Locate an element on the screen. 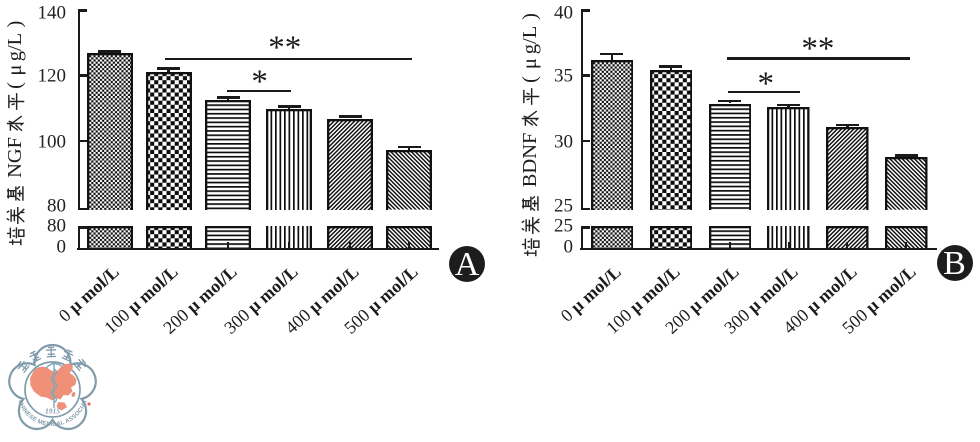 Image resolution: width=980 pixels, height=442 pixels. svg-text: 1915 is located at coordinates (52, 411).